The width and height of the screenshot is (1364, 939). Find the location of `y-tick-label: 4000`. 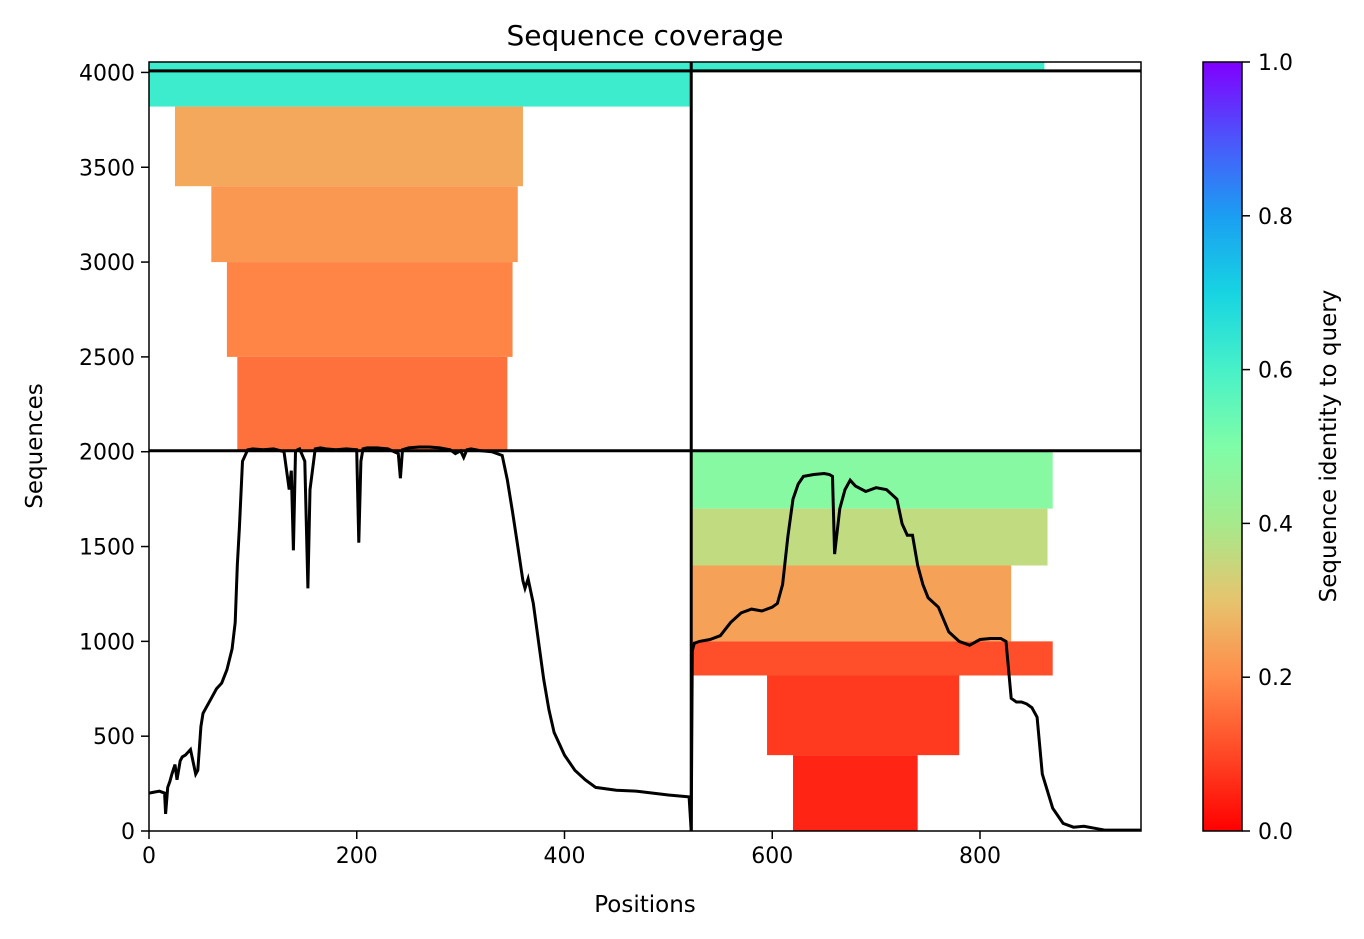

y-tick-label: 4000 is located at coordinates (107, 73).